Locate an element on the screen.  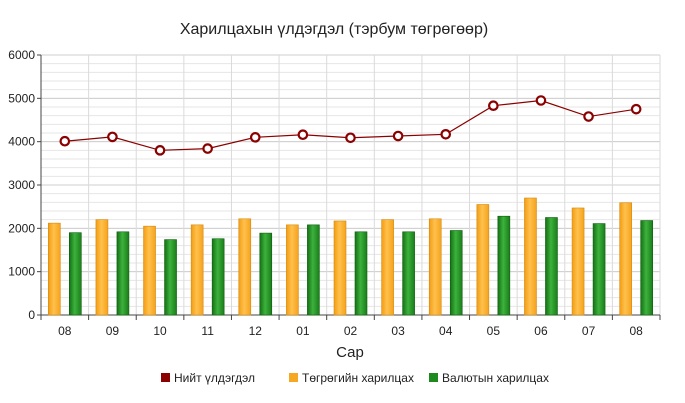
legend-label: Төгрөгийн харилцах is located at coordinates (358, 378).